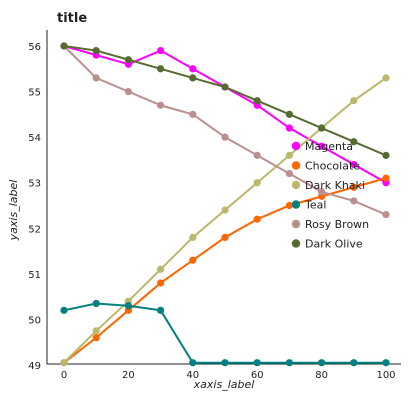  I want to click on legend-marker-chocolate, so click(296, 165).